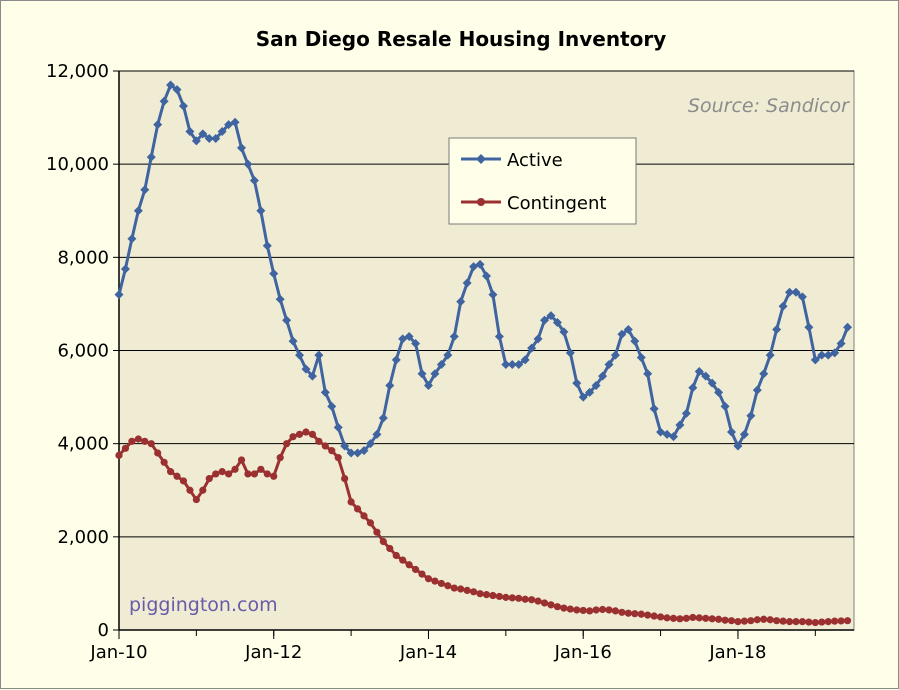  I want to click on y-tick-label: 10,000, so click(77, 164).